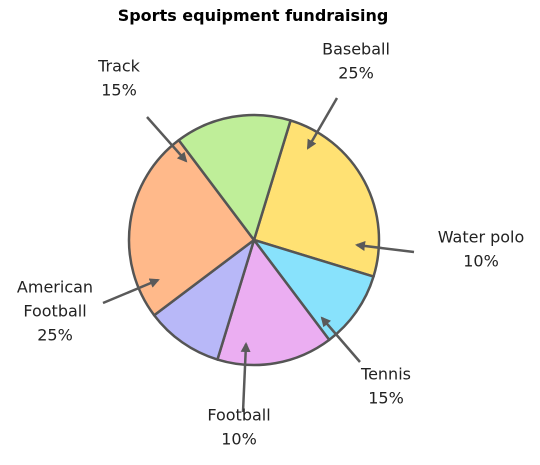 The height and width of the screenshot is (465, 540). Describe the element at coordinates (119, 66) in the screenshot. I see `slice-name-label: Track` at that location.